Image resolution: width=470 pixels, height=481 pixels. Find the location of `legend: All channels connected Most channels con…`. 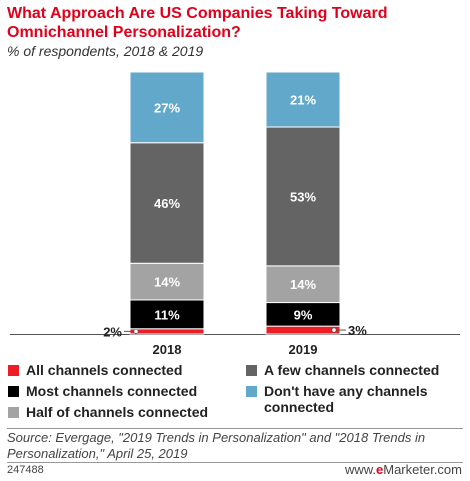

legend: All channels connected Most channels con… is located at coordinates (235, 395).